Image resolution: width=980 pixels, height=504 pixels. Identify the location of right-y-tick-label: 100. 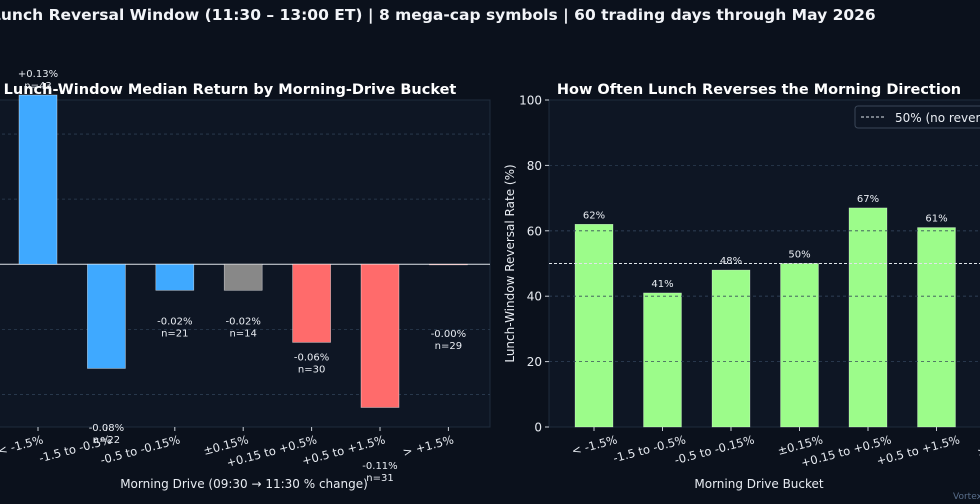
(530, 101).